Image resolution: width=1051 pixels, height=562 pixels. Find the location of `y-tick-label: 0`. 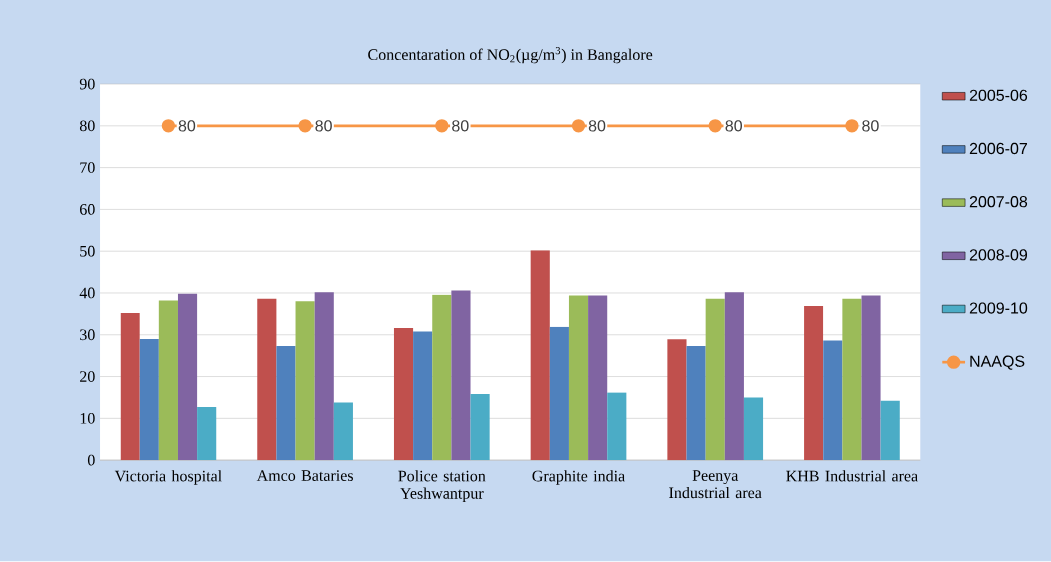

y-tick-label: 0 is located at coordinates (91, 460).